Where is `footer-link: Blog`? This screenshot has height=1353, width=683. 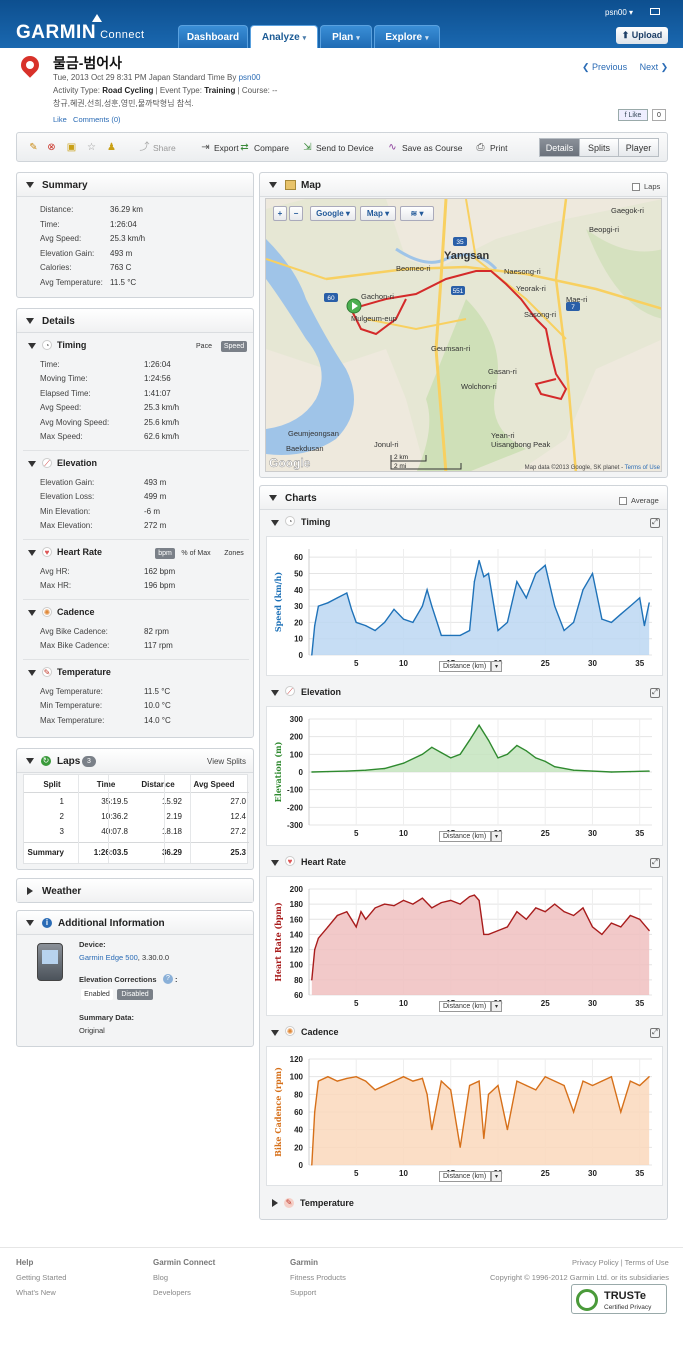
footer-link: Blog is located at coordinates (161, 1277).